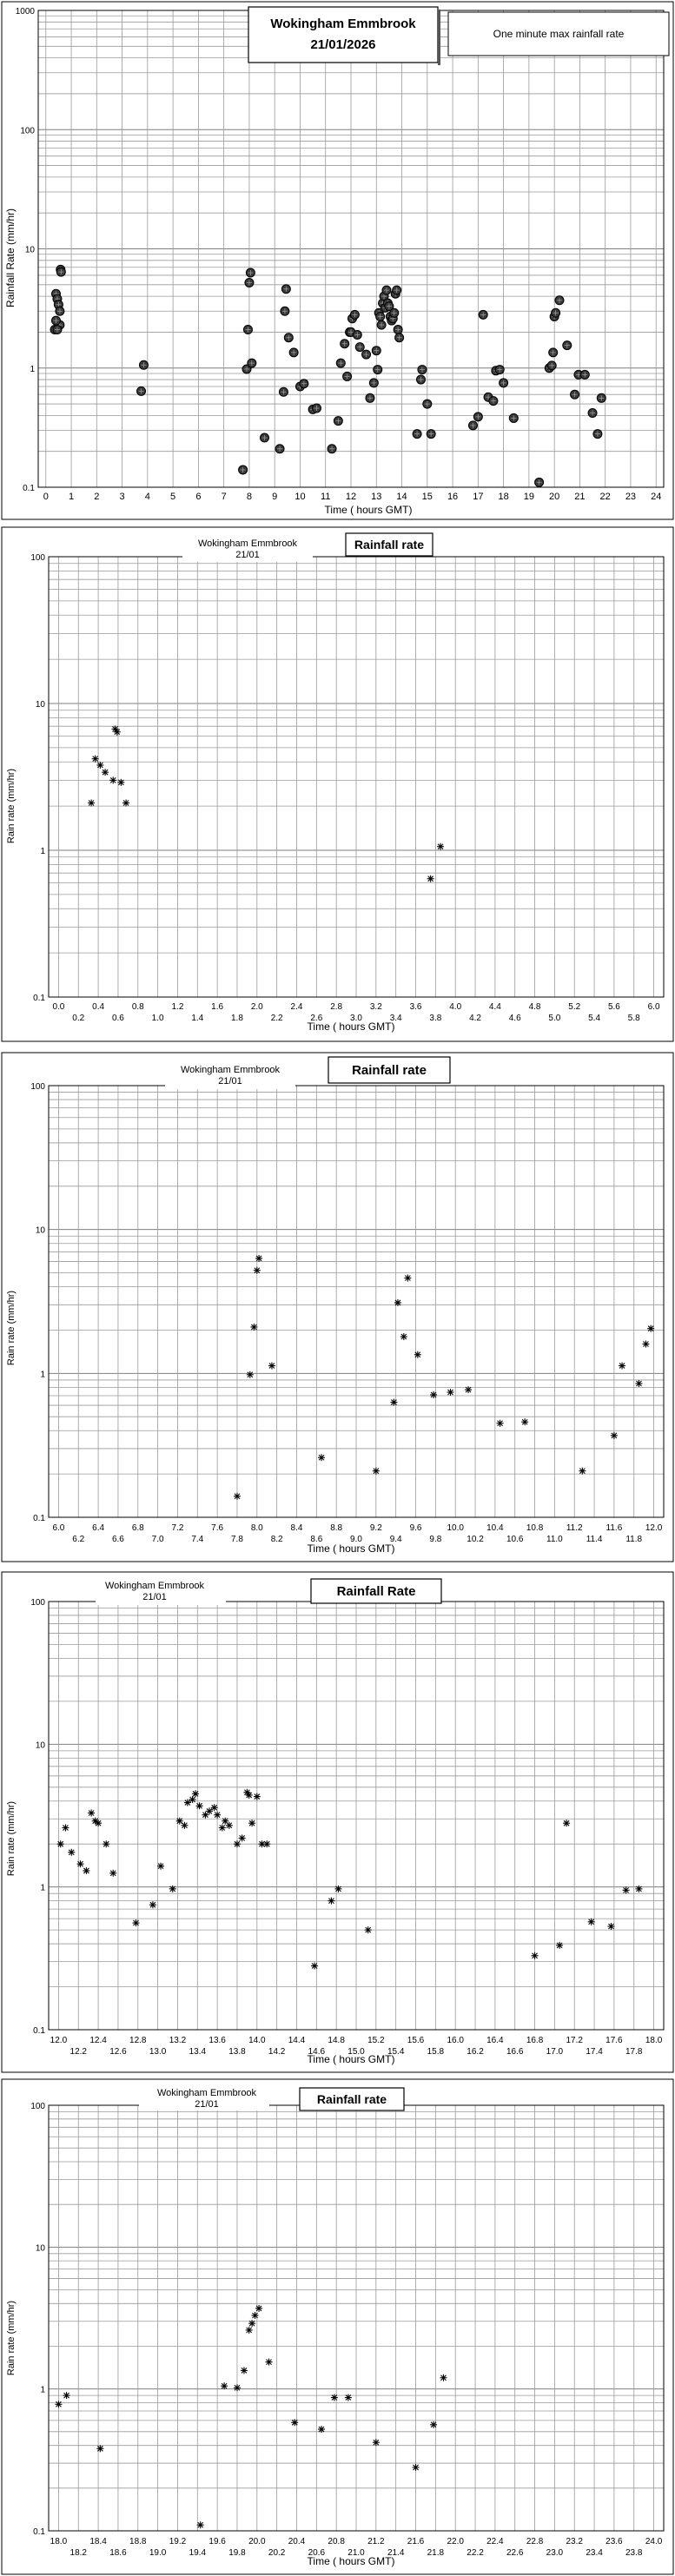 The width and height of the screenshot is (675, 2576). What do you see at coordinates (352, 1548) in the screenshot?
I see `x-axis-label: Time ( hours GMT)` at bounding box center [352, 1548].